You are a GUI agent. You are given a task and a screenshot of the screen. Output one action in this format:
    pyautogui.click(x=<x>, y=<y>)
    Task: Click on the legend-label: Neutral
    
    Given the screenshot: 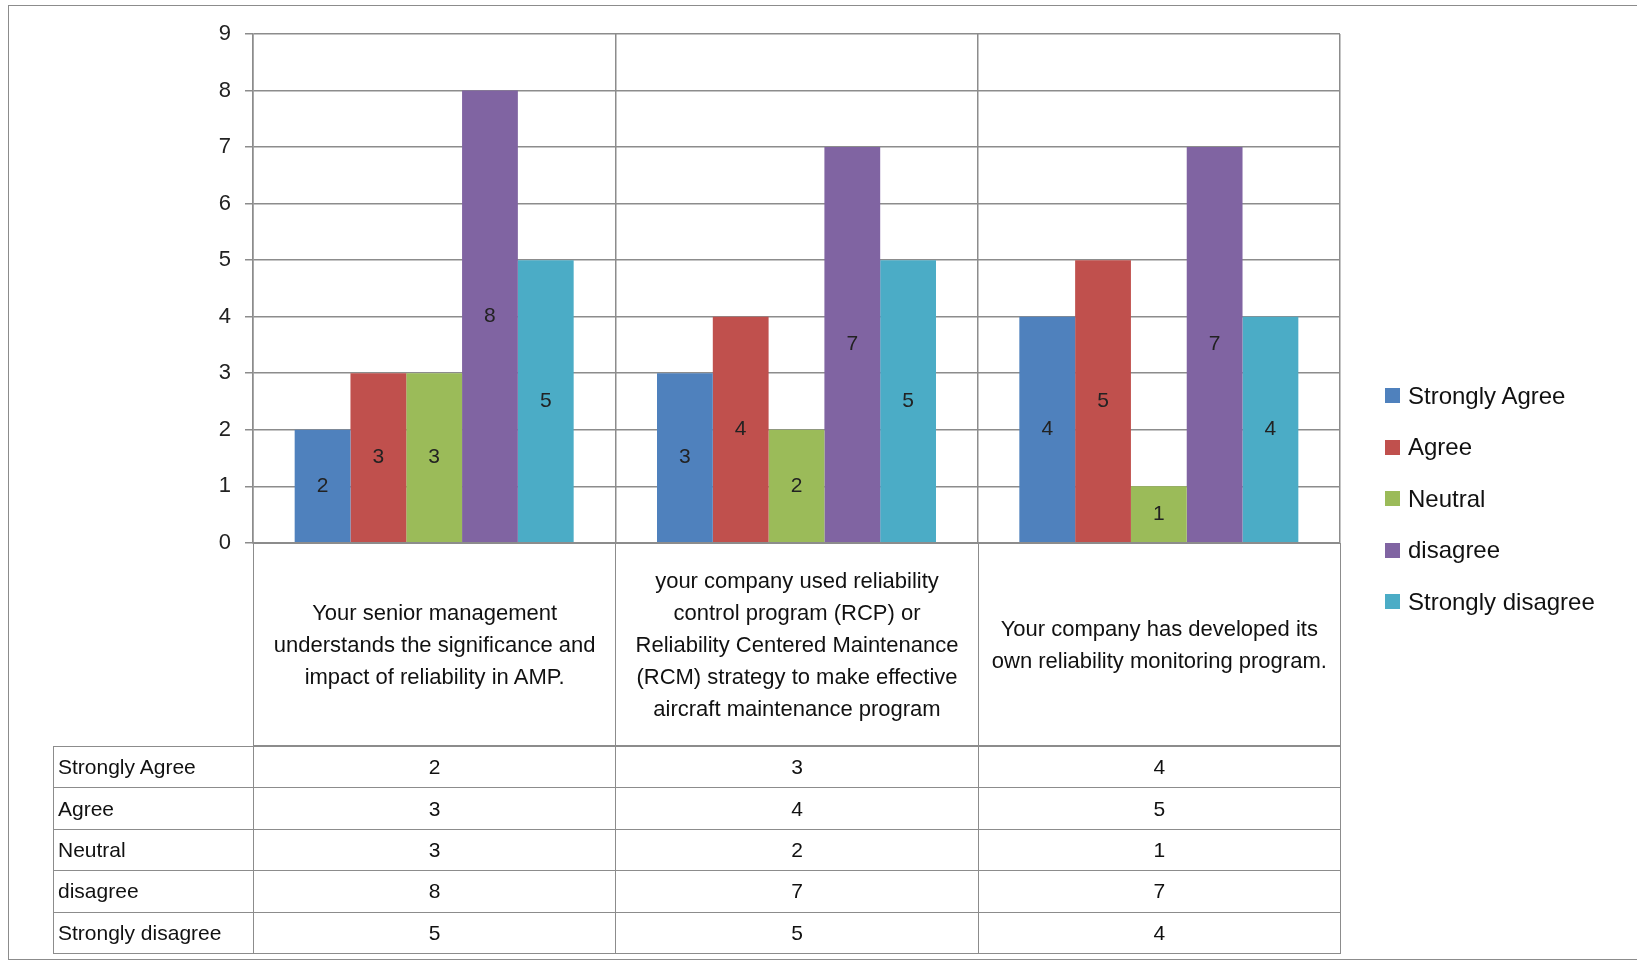 What is the action you would take?
    pyautogui.click(x=1447, y=498)
    